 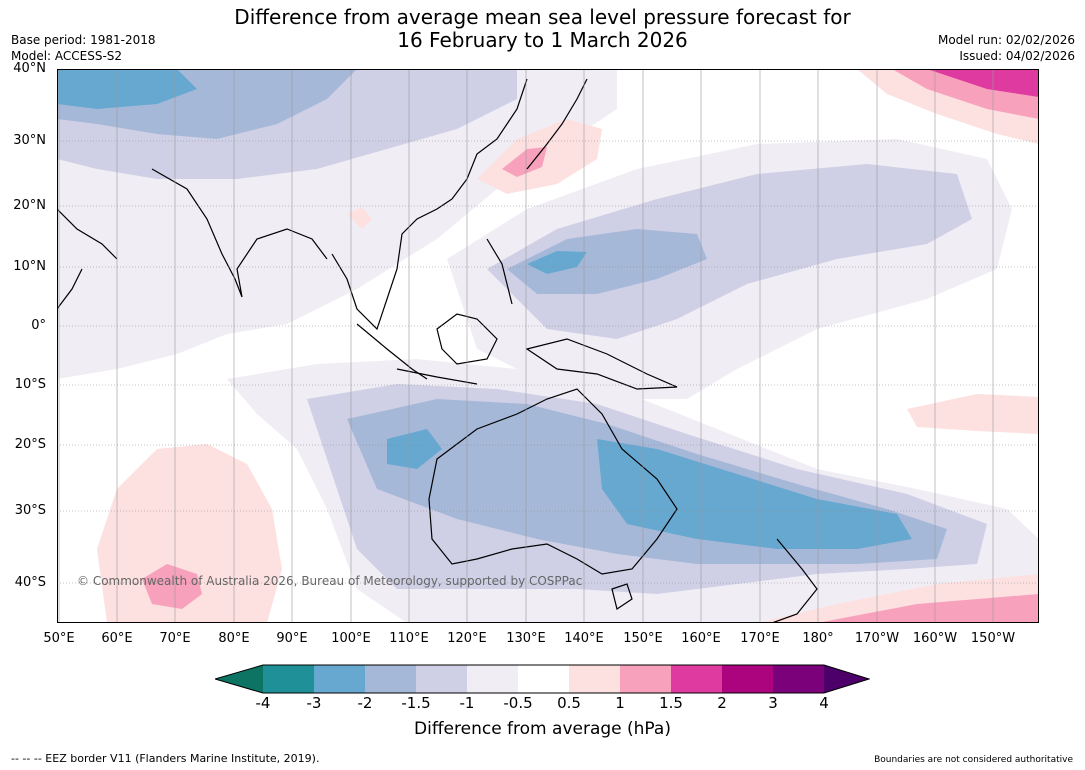 I want to click on contour-positive-indian-core, so click(x=172, y=586).